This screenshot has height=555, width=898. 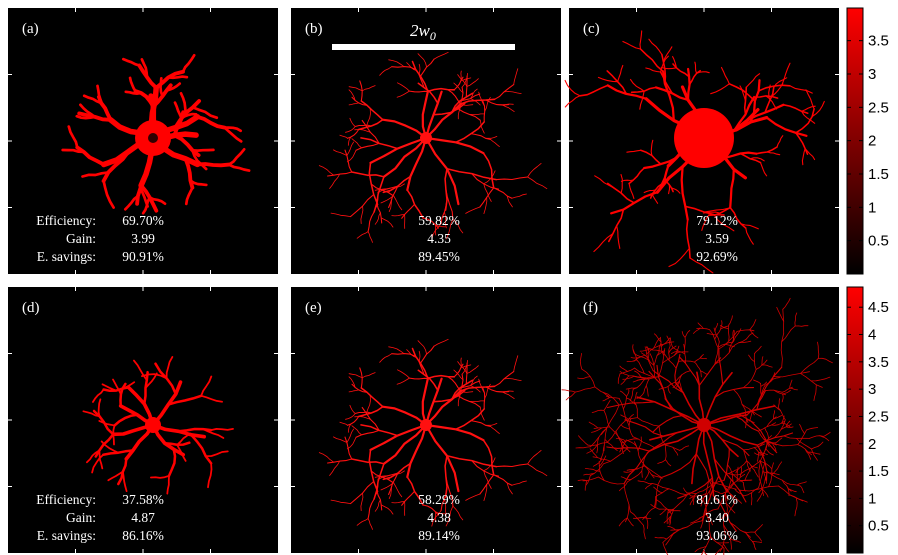 I want to click on stat-value-savings: 86.16%, so click(x=143, y=535).